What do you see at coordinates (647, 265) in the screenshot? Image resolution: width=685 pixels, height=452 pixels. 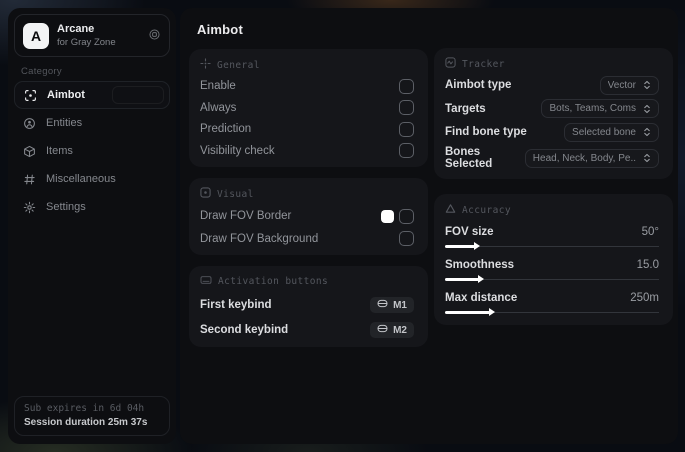 I see `smoothness-value: 15.0` at bounding box center [647, 265].